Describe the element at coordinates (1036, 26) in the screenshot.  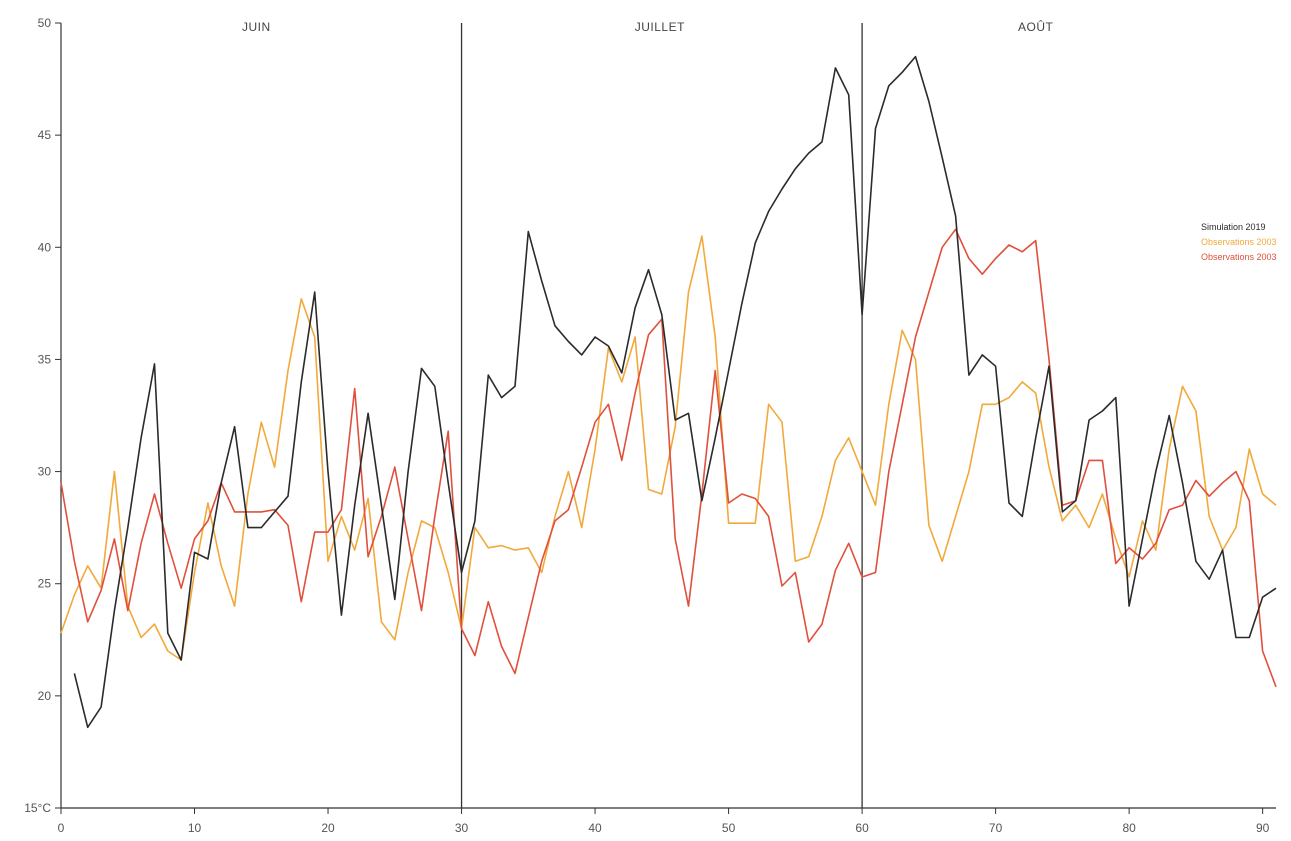
I see `month-label: AOÛT` at that location.